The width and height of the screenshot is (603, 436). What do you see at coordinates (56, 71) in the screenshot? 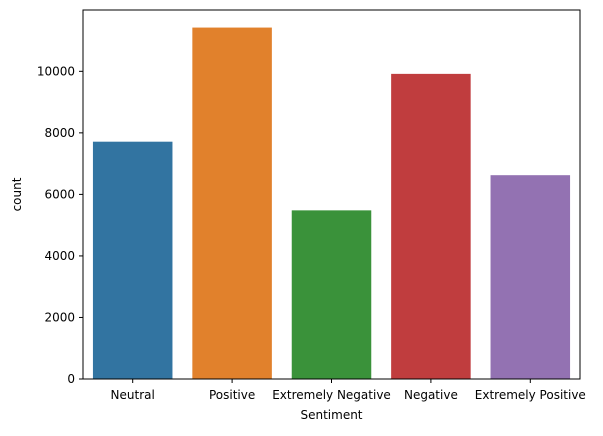
I see `y-tick-label: 10000` at bounding box center [56, 71].